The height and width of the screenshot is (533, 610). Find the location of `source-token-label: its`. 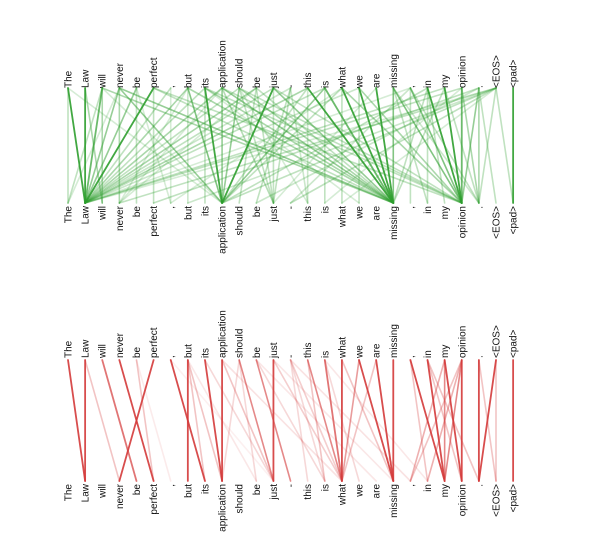

source-token-label: its is located at coordinates (205, 83).